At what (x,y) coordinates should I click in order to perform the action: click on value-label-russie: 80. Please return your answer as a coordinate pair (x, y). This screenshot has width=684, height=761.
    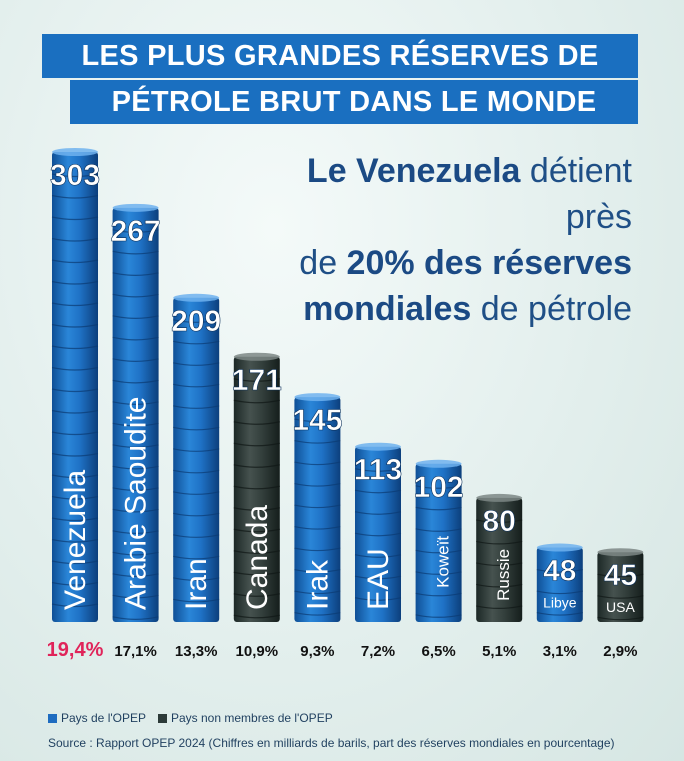
    Looking at the image, I should click on (499, 521).